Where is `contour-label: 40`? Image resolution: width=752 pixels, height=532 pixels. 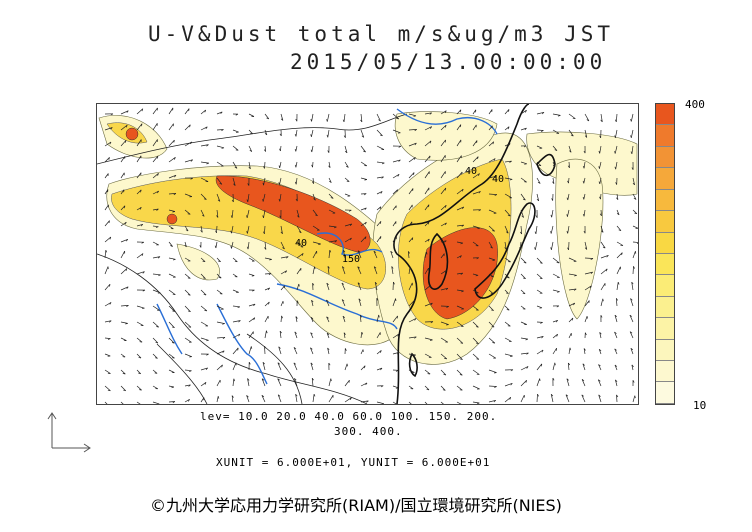
contour-label: 40 is located at coordinates (301, 243).